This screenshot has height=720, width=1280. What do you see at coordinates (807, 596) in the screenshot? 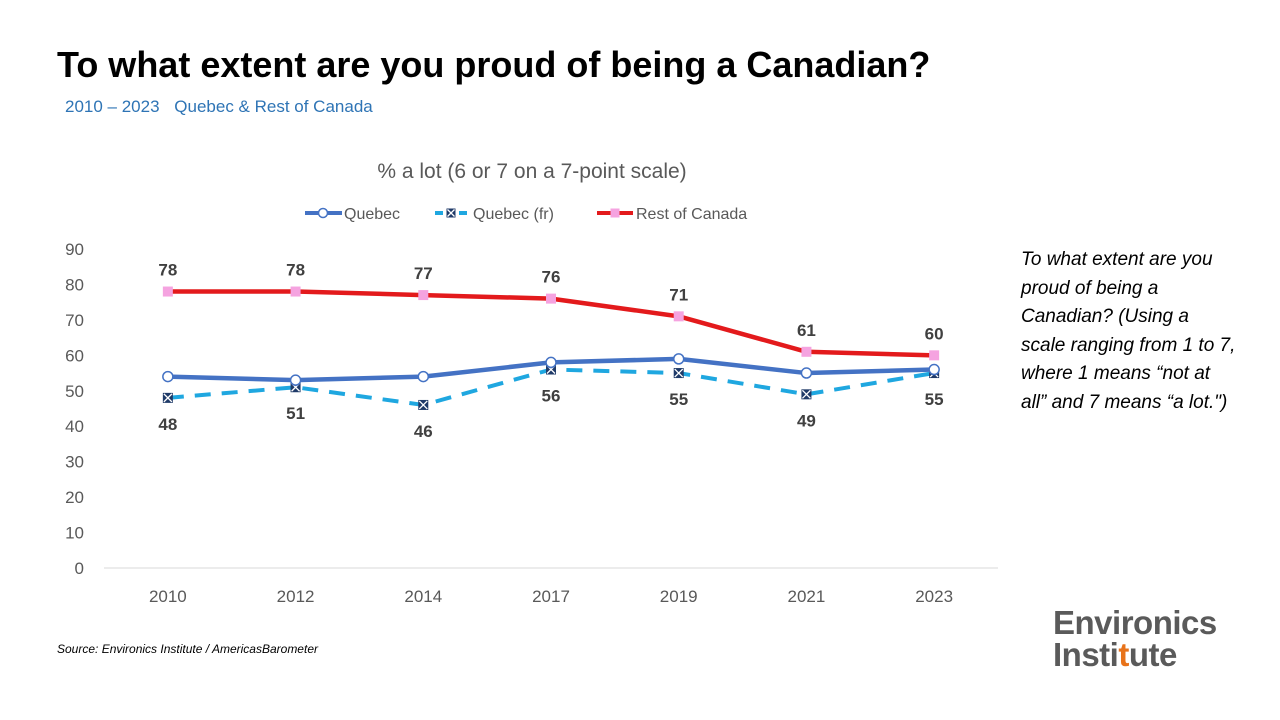
I see `x-tick-label: 2021` at bounding box center [807, 596].